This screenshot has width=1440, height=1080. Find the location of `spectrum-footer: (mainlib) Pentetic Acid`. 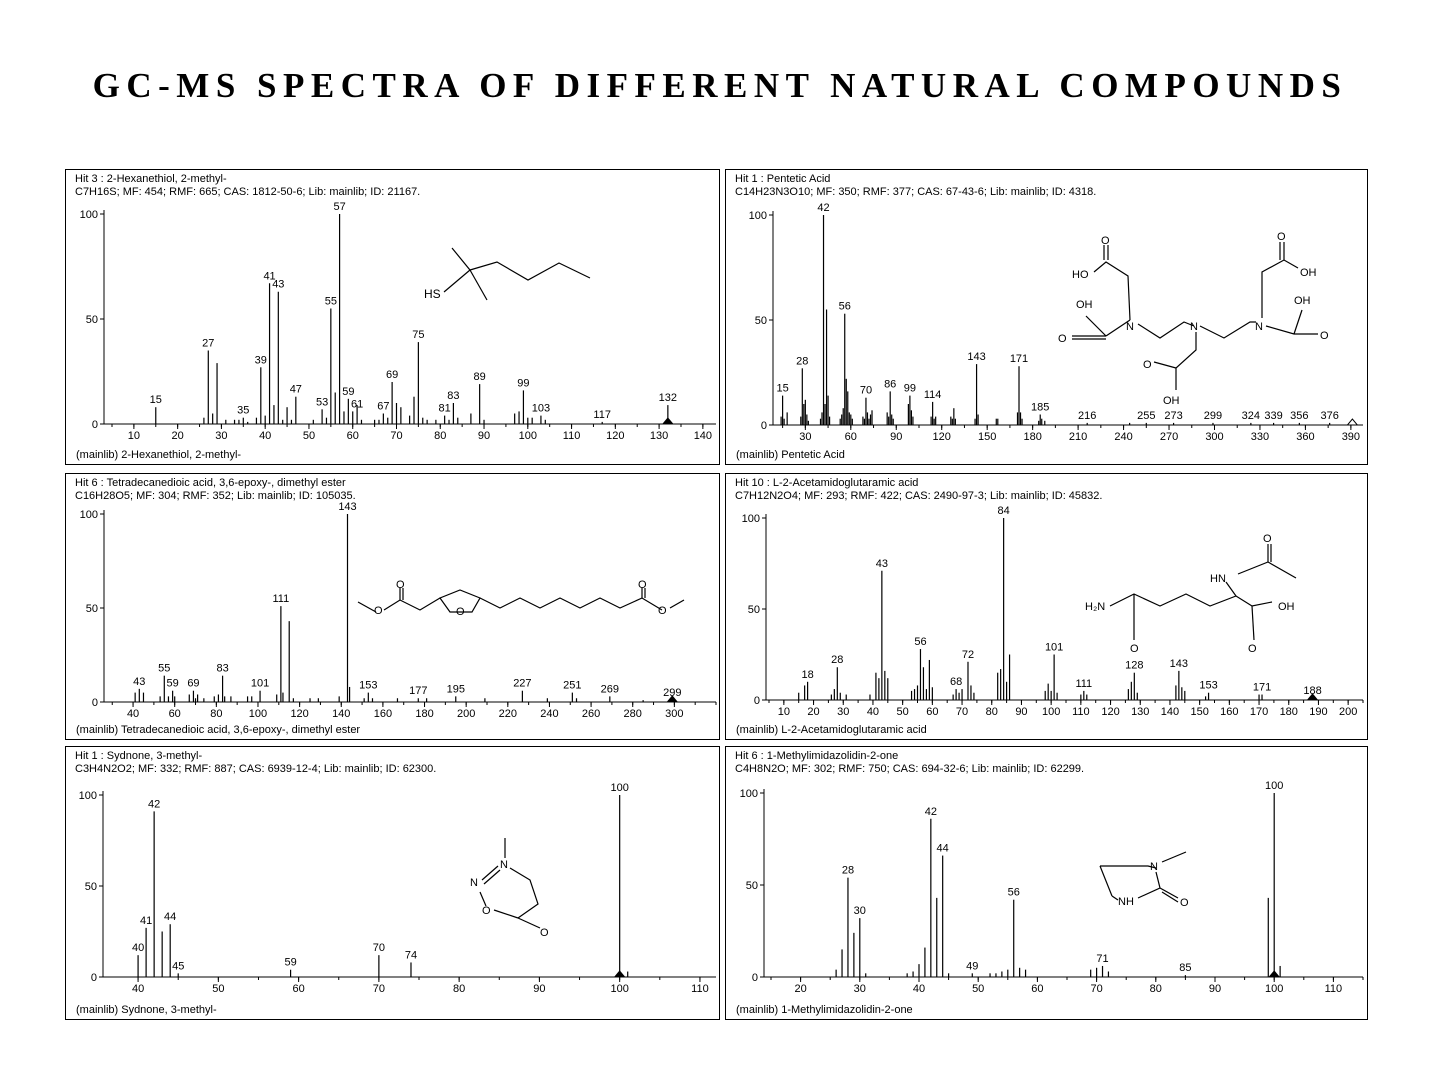

spectrum-footer: (mainlib) Pentetic Acid is located at coordinates (790, 455).